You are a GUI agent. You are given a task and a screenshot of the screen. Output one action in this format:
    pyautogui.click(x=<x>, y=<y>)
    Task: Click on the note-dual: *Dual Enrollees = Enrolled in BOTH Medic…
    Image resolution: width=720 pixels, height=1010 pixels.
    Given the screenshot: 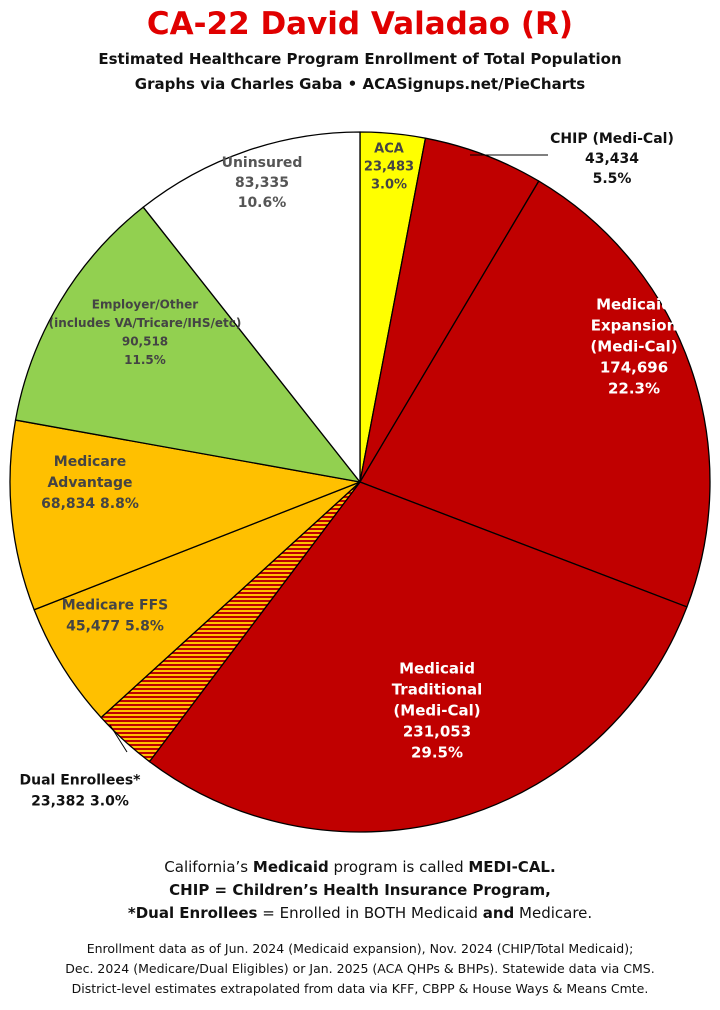 What is the action you would take?
    pyautogui.click(x=360, y=913)
    